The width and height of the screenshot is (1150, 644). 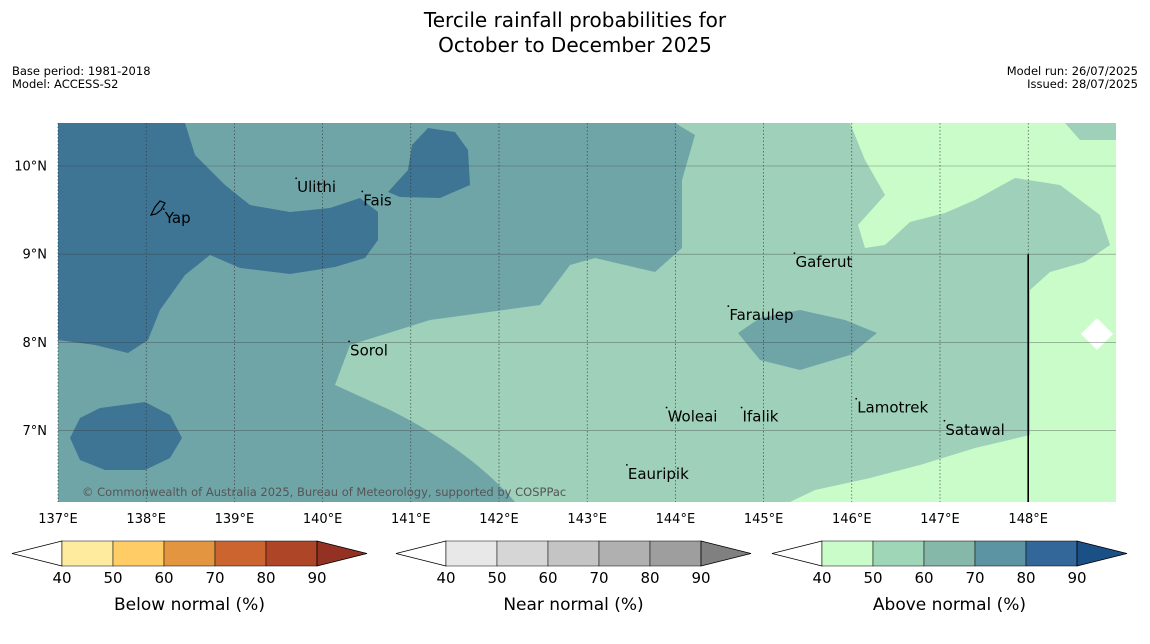 What do you see at coordinates (81, 71) in the screenshot?
I see `base-period: Base period: 1981-2018` at bounding box center [81, 71].